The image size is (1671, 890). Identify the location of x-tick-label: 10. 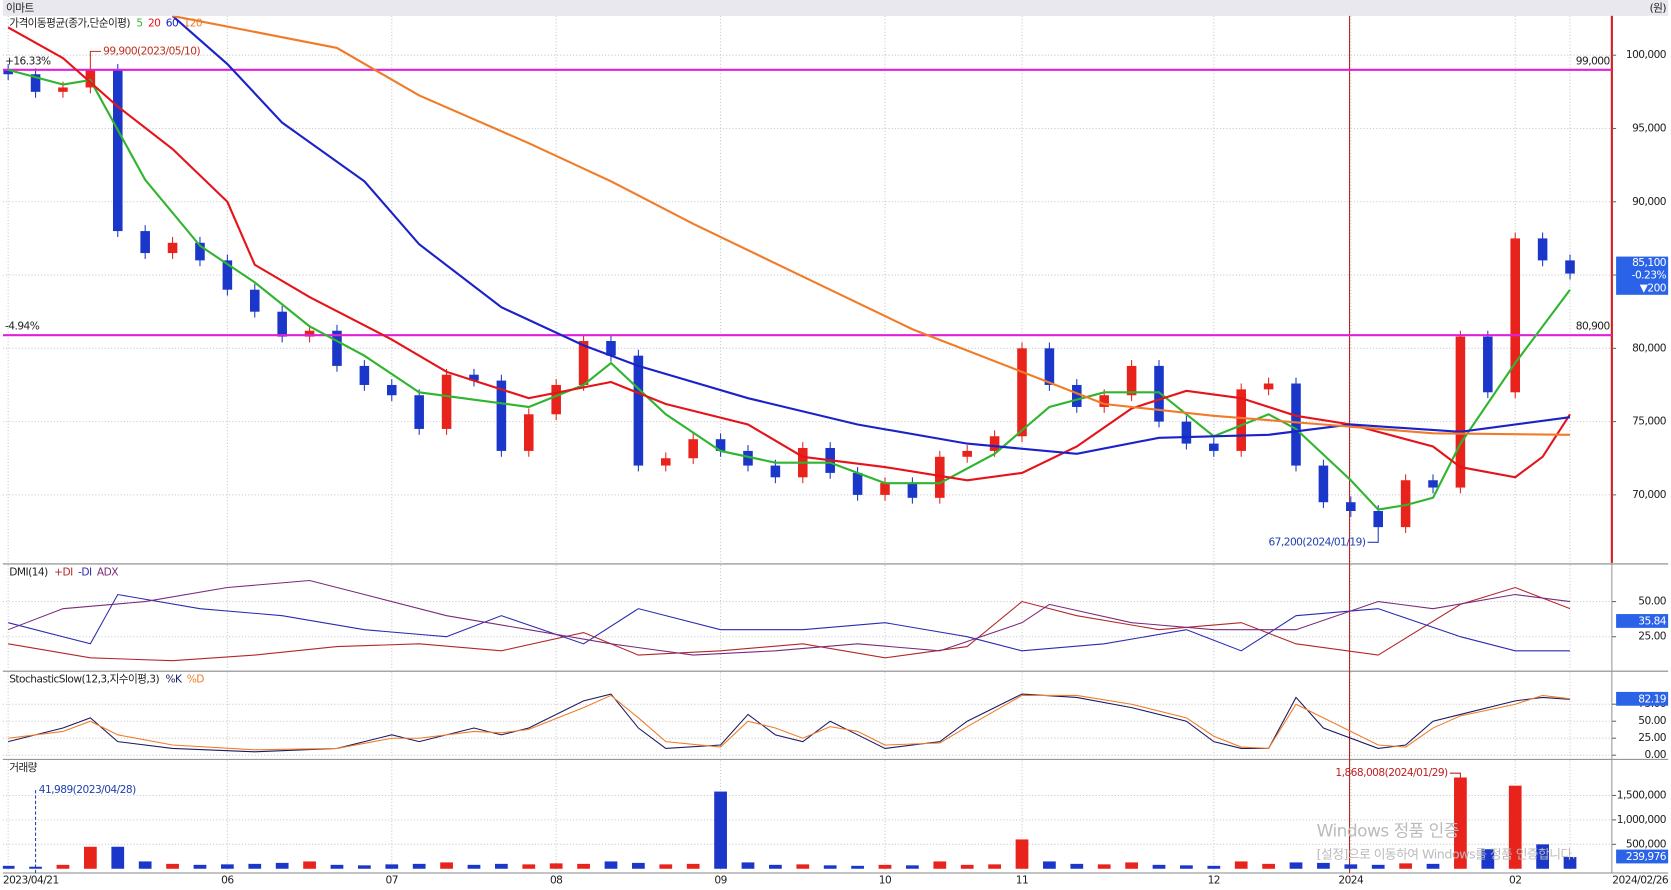
(885, 879).